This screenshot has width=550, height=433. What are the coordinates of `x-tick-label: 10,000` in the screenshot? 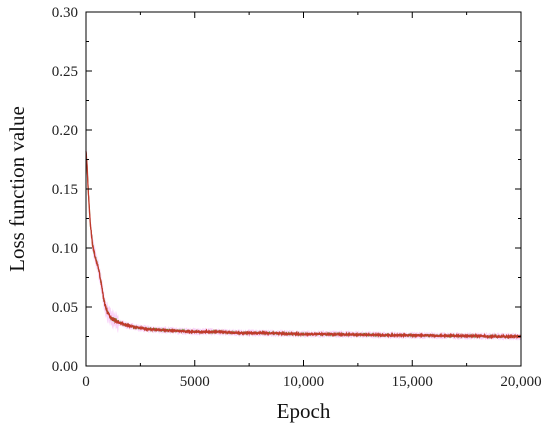 It's located at (303, 382).